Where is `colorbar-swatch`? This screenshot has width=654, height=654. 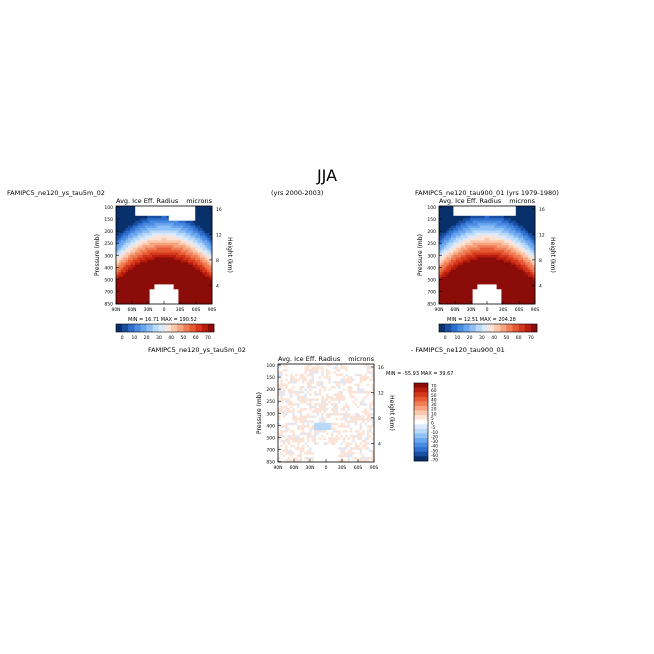
colorbar-swatch is located at coordinates (125, 328).